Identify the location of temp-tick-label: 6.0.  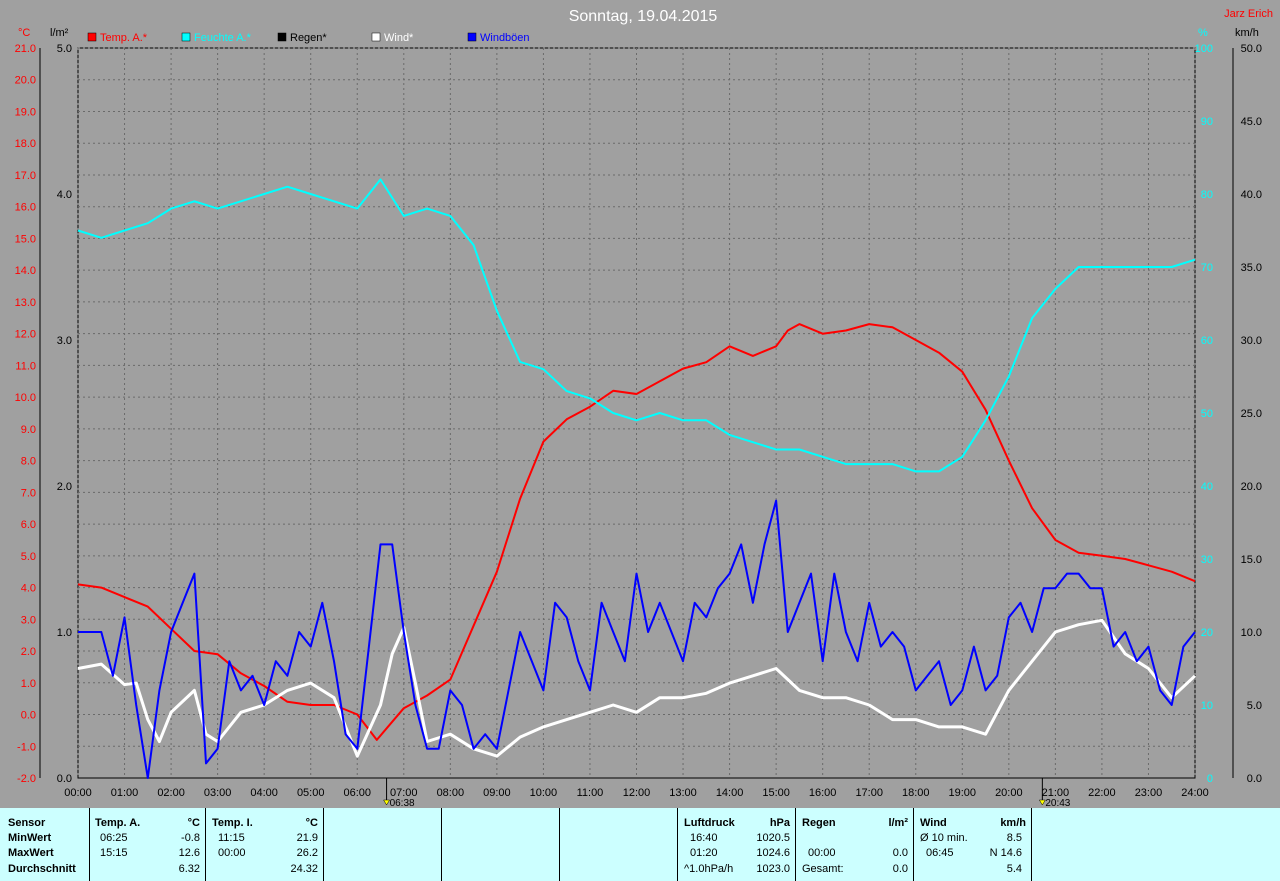
(28, 525).